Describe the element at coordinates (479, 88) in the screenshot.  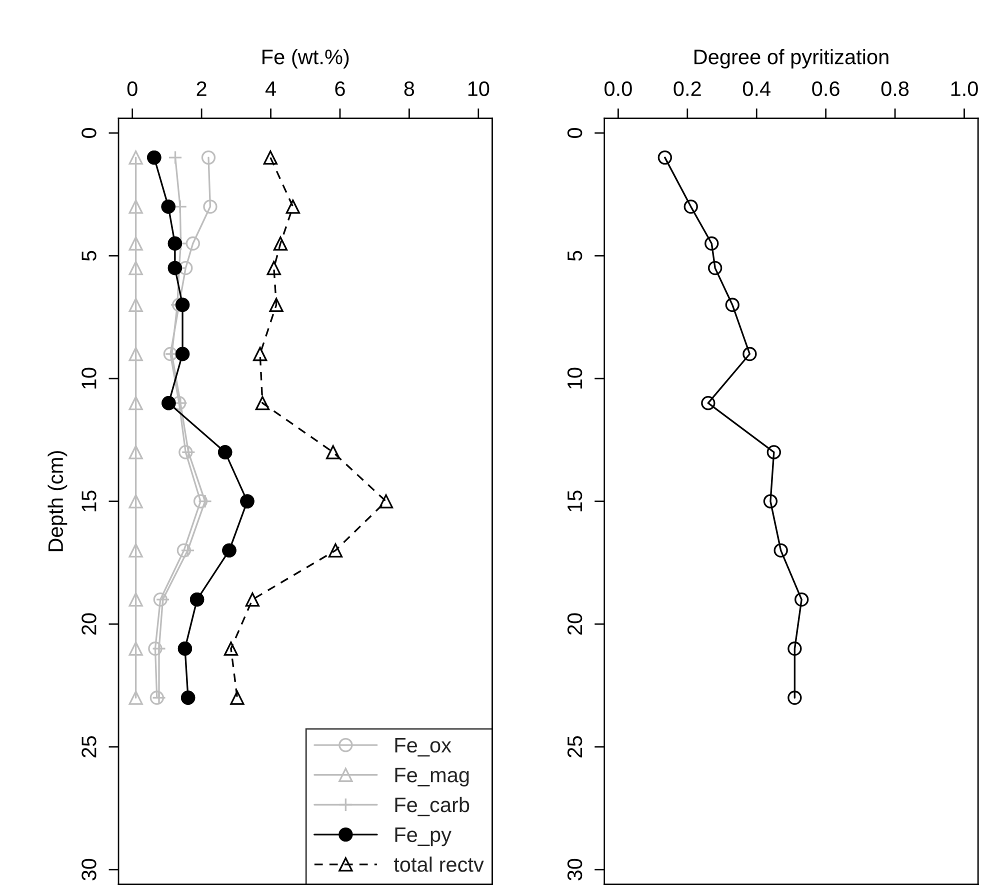
I see `x-tick-label: 10` at that location.